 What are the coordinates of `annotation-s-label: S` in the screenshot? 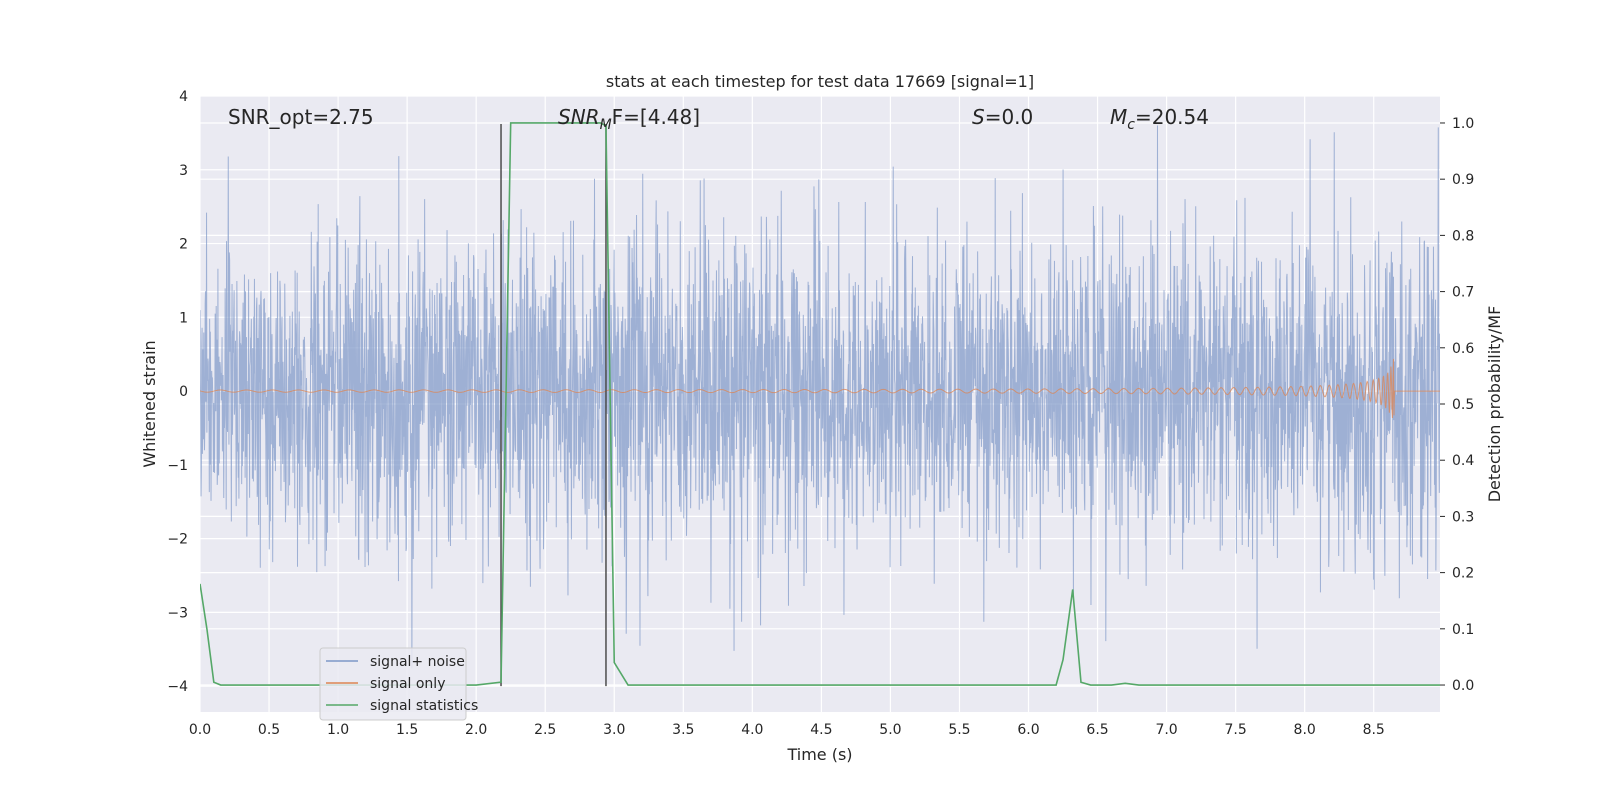 It's located at (978, 117).